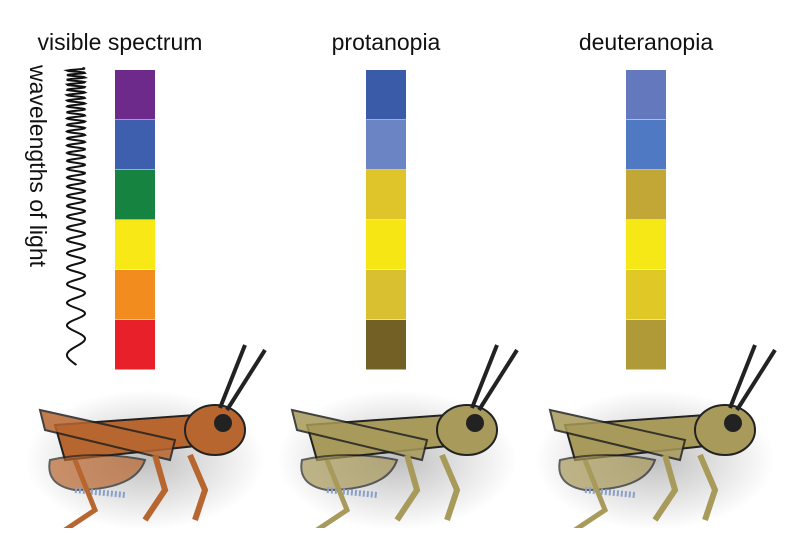 The width and height of the screenshot is (800, 533). What do you see at coordinates (386, 42) in the screenshot?
I see `column-title: protanopia` at bounding box center [386, 42].